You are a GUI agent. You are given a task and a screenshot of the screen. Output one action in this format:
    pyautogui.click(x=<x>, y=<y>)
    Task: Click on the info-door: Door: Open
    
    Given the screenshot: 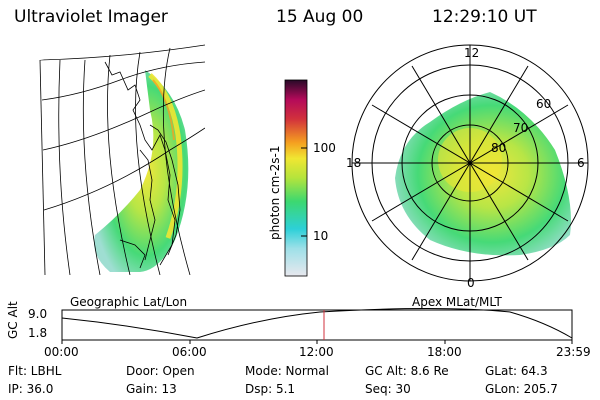 What is the action you would take?
    pyautogui.click(x=160, y=371)
    